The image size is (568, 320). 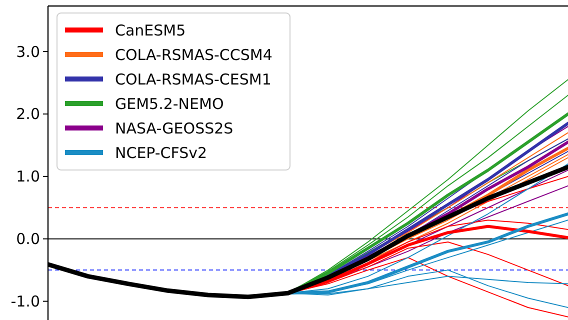 I want to click on legend-label: COLA-RSMAS-CCSM4, so click(x=193, y=55).